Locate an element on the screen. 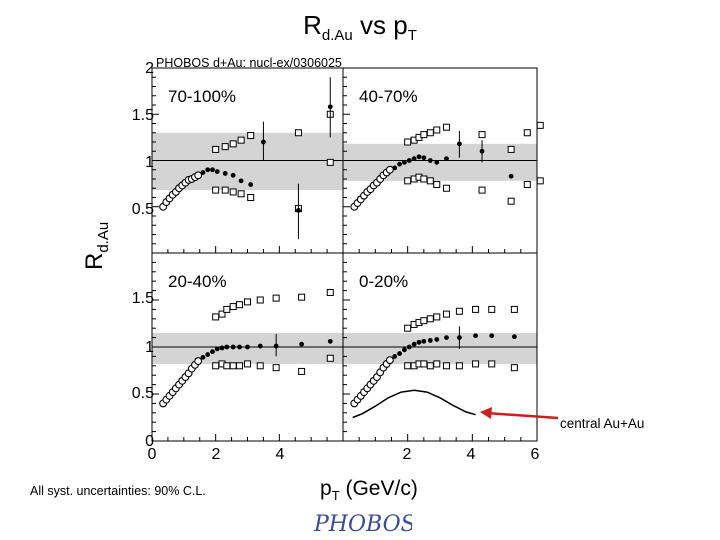 This screenshot has height=540, width=720. chart-title-subscript-2: T is located at coordinates (412, 36).